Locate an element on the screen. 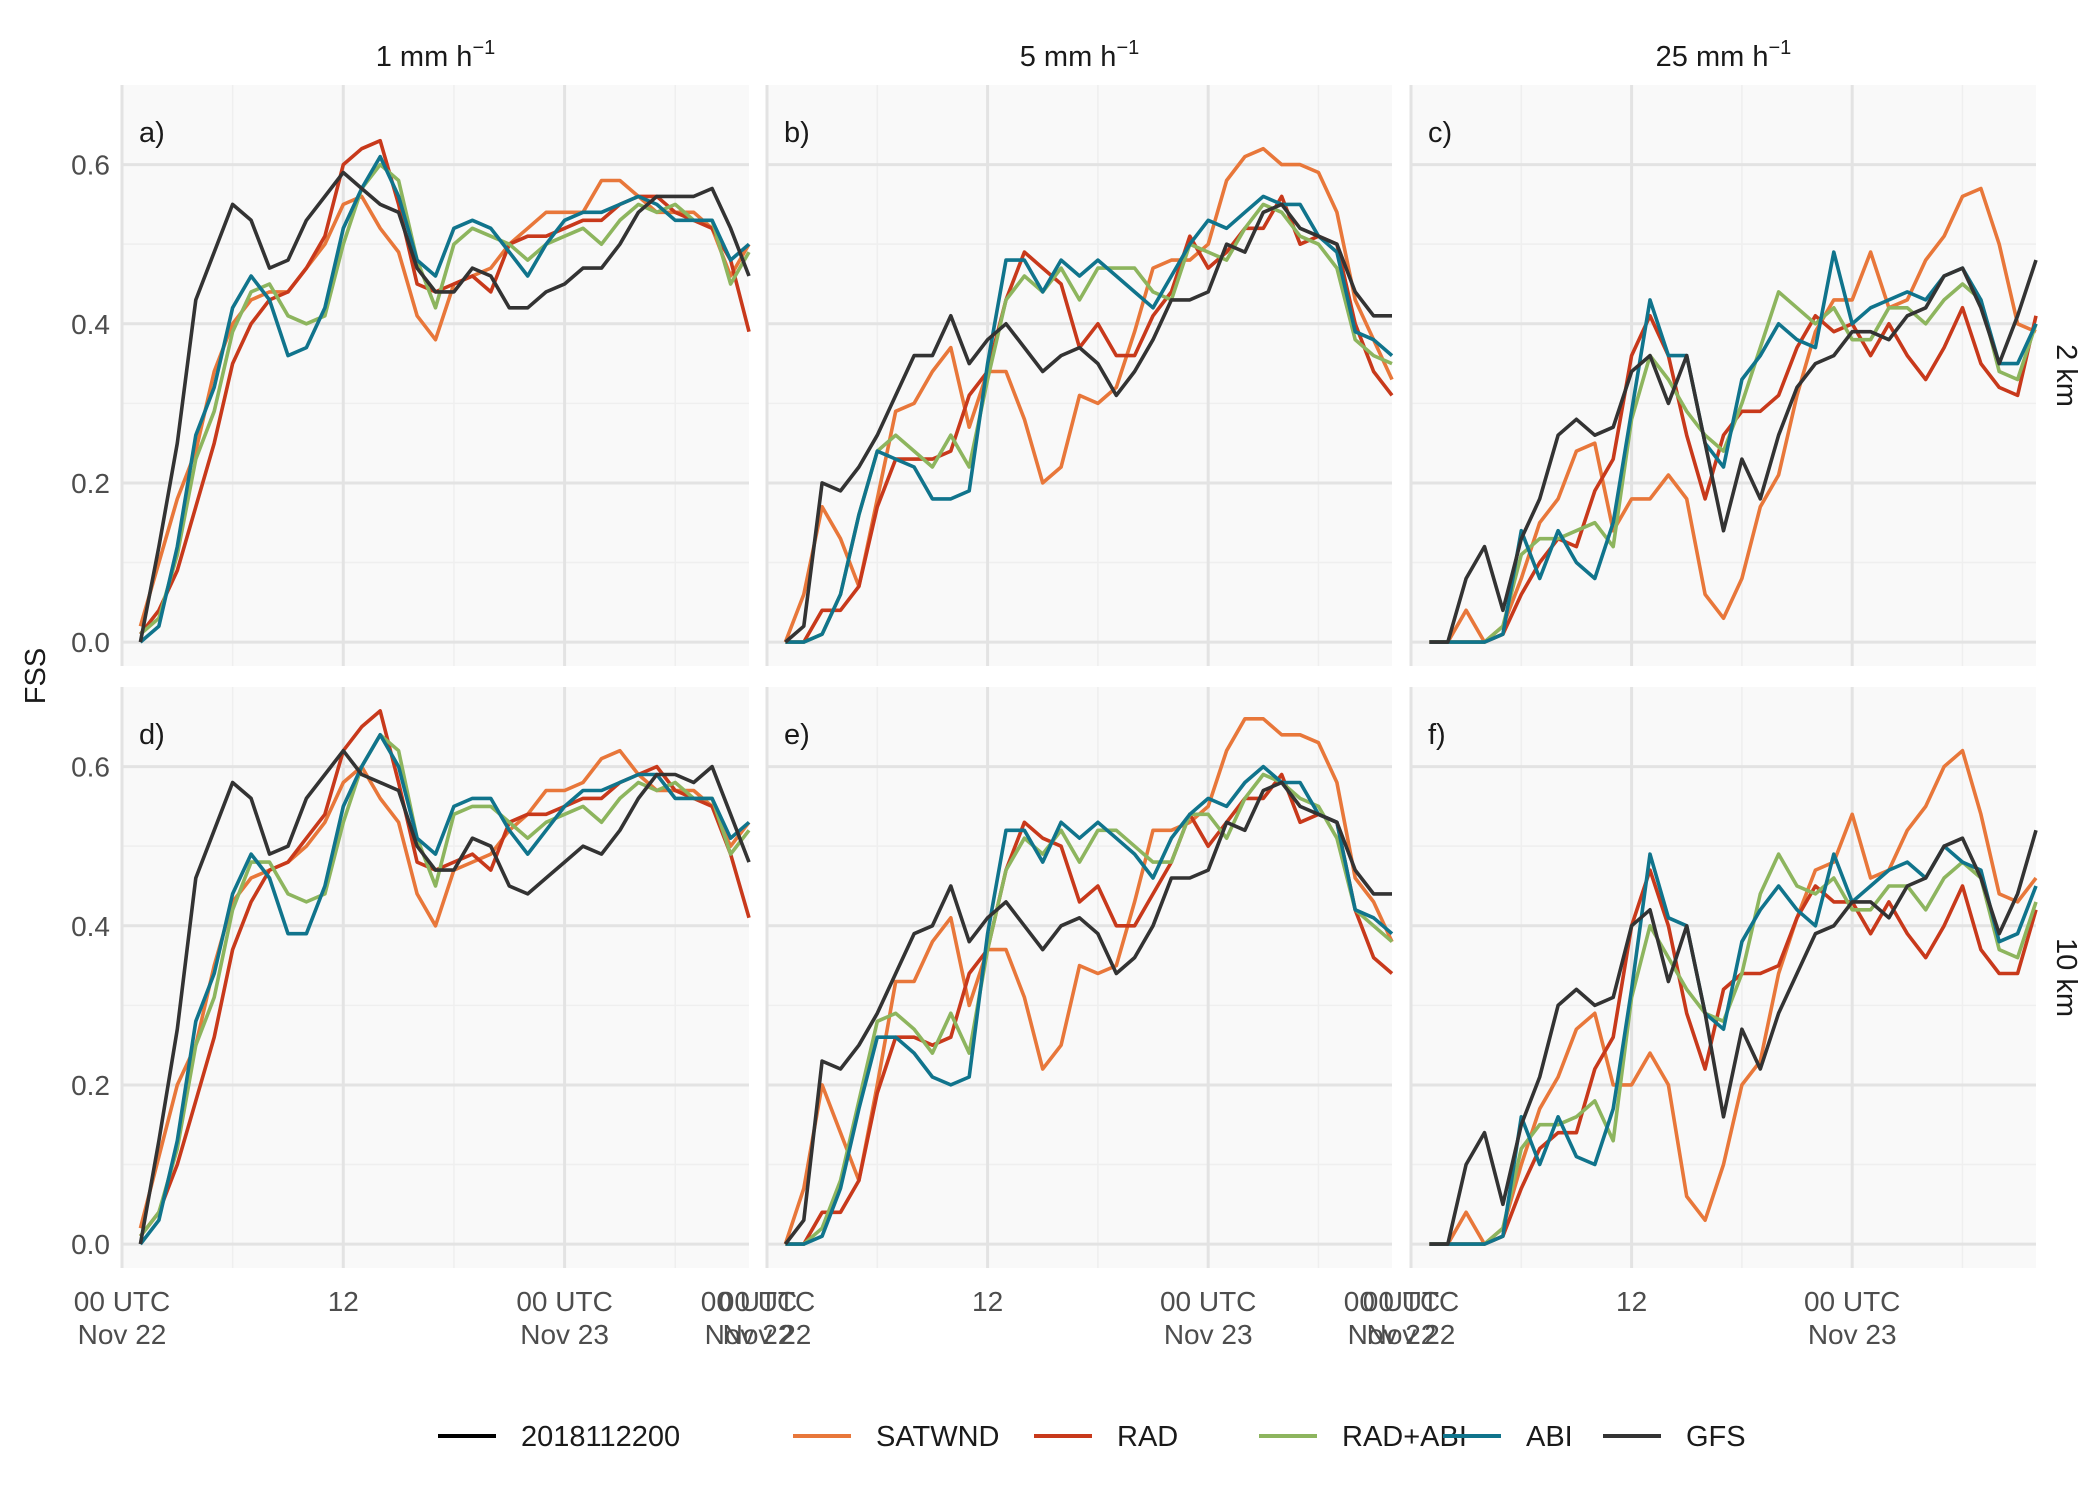  row-strip-label: 2 km is located at coordinates (2066, 375).